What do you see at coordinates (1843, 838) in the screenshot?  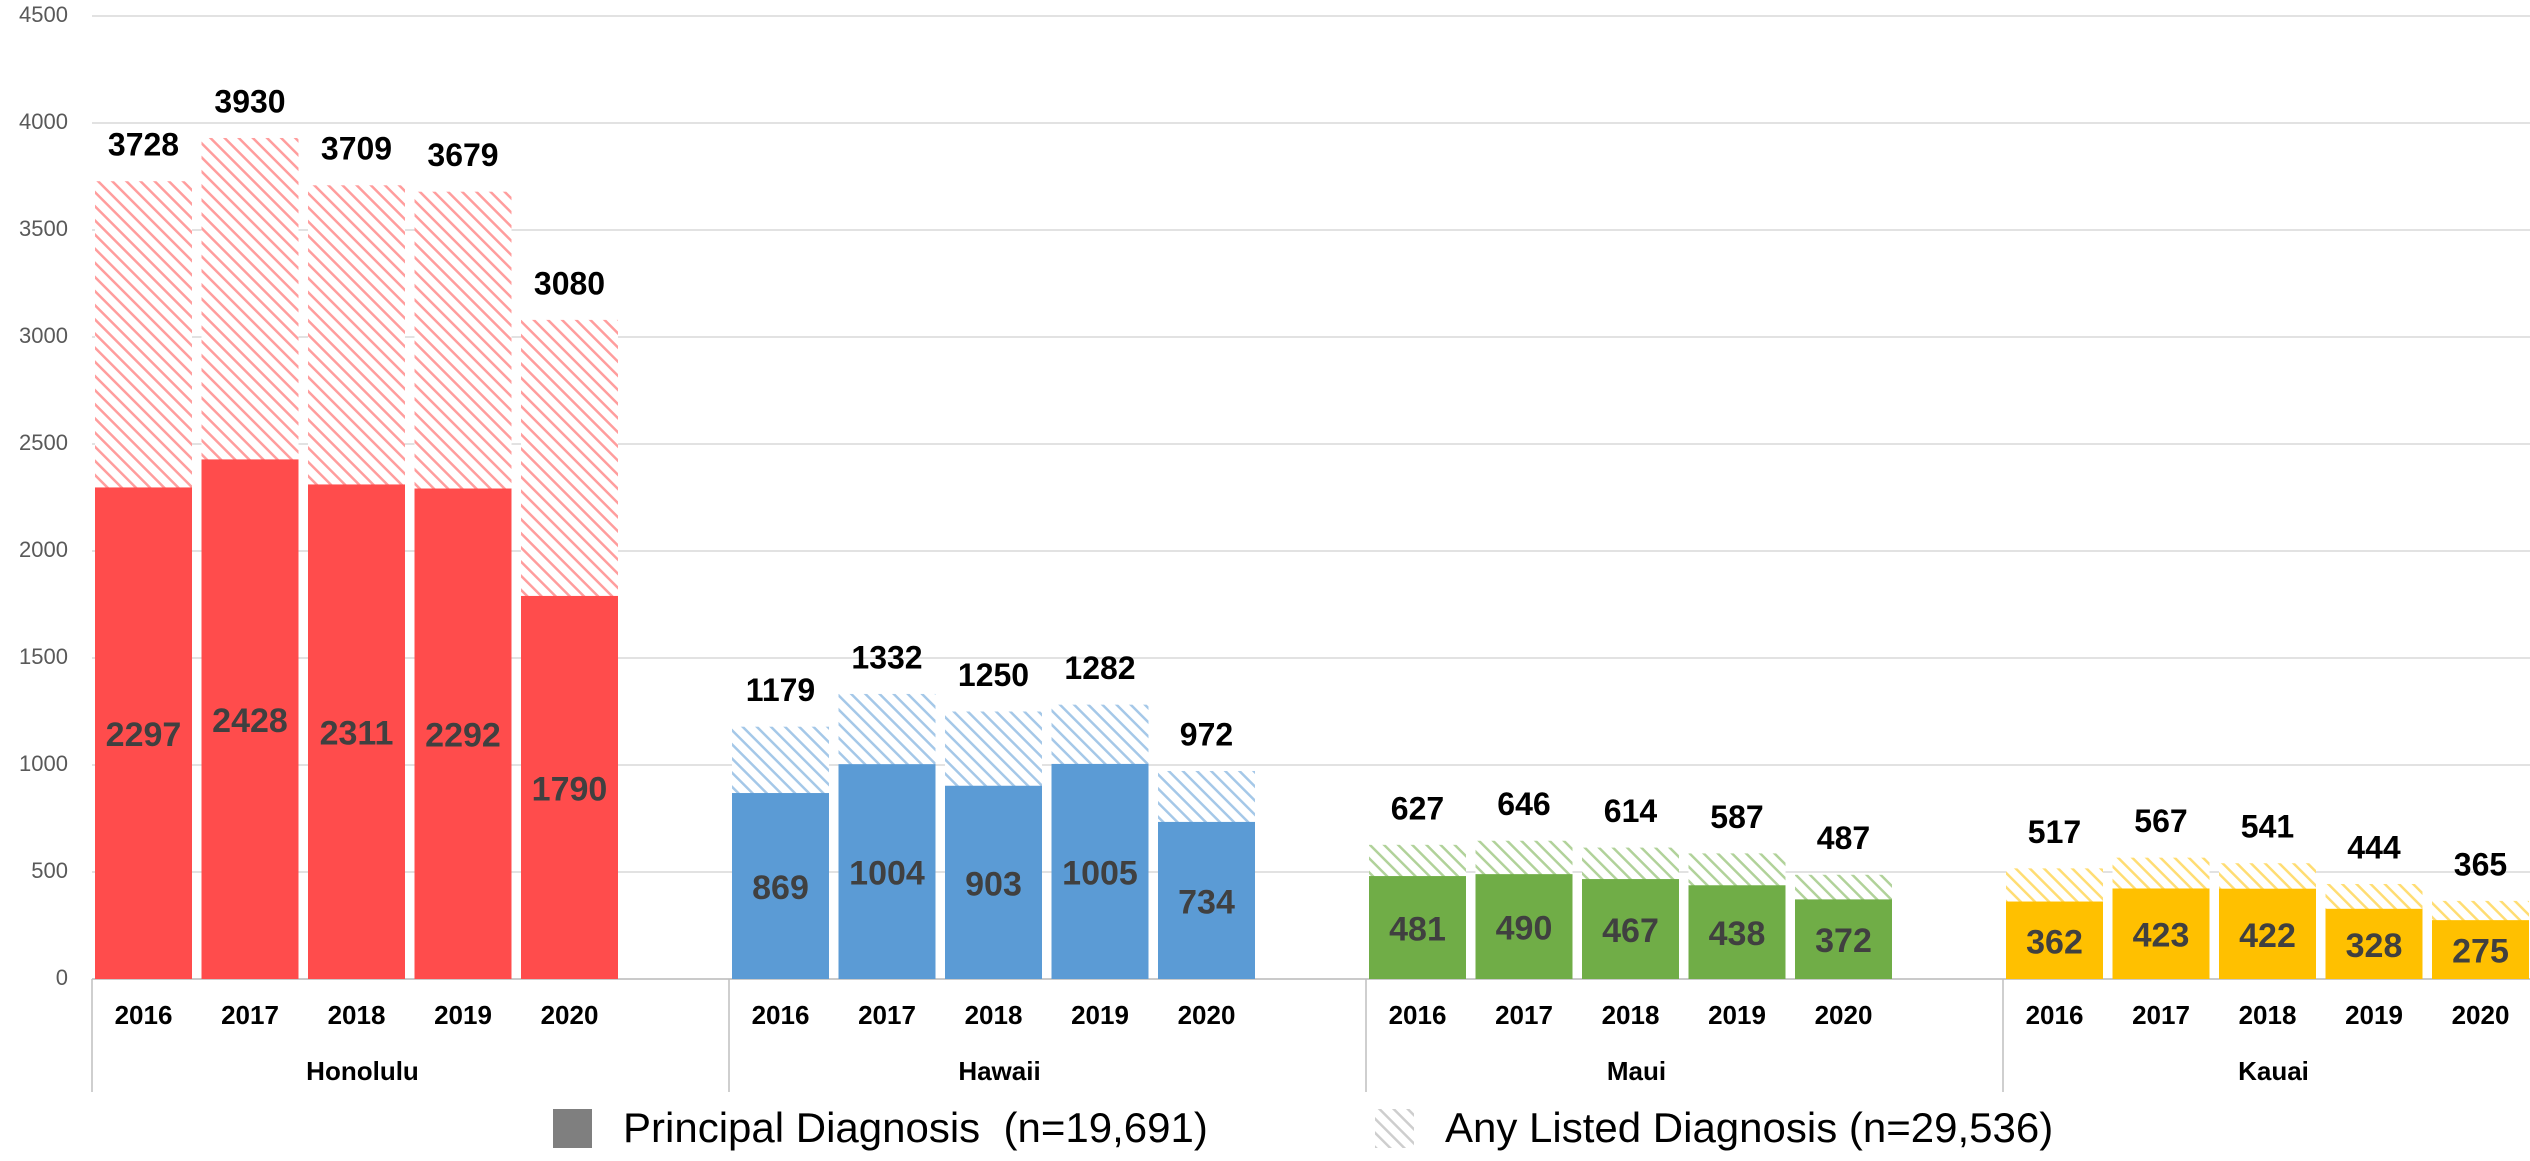 I see `total-label: 487` at bounding box center [1843, 838].